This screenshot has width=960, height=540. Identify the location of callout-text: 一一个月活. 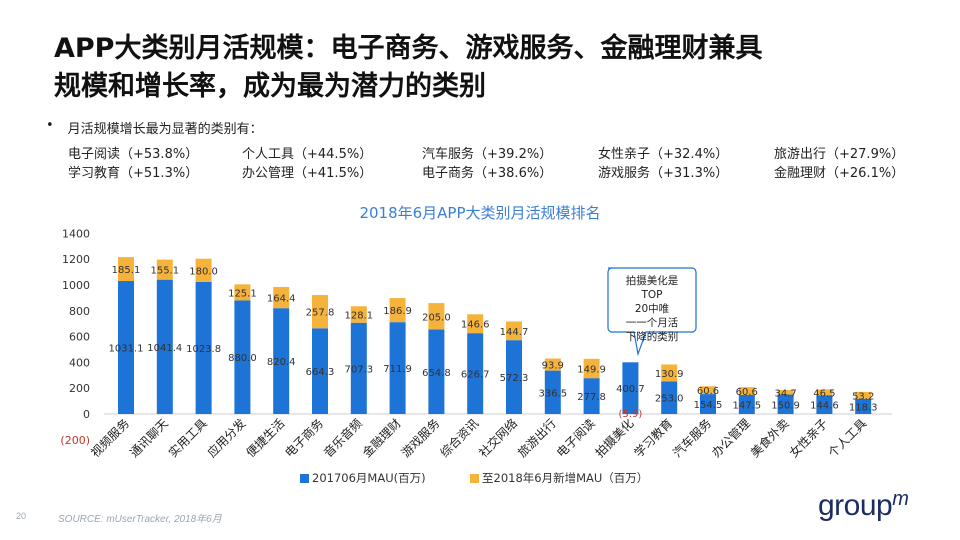
(652, 323).